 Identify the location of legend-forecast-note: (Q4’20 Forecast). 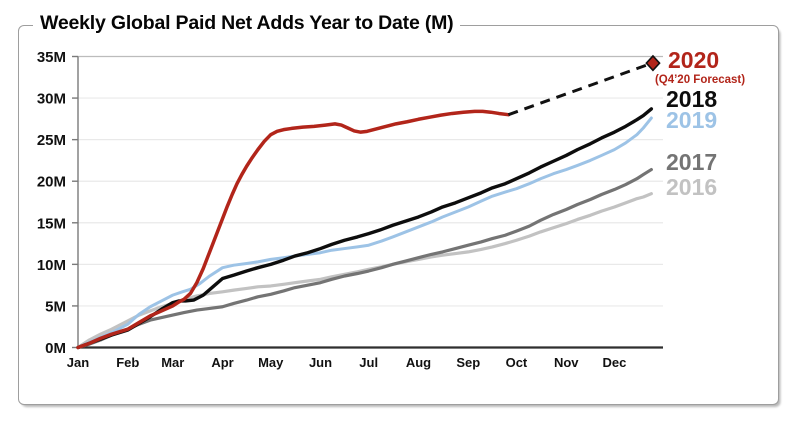
(700, 80).